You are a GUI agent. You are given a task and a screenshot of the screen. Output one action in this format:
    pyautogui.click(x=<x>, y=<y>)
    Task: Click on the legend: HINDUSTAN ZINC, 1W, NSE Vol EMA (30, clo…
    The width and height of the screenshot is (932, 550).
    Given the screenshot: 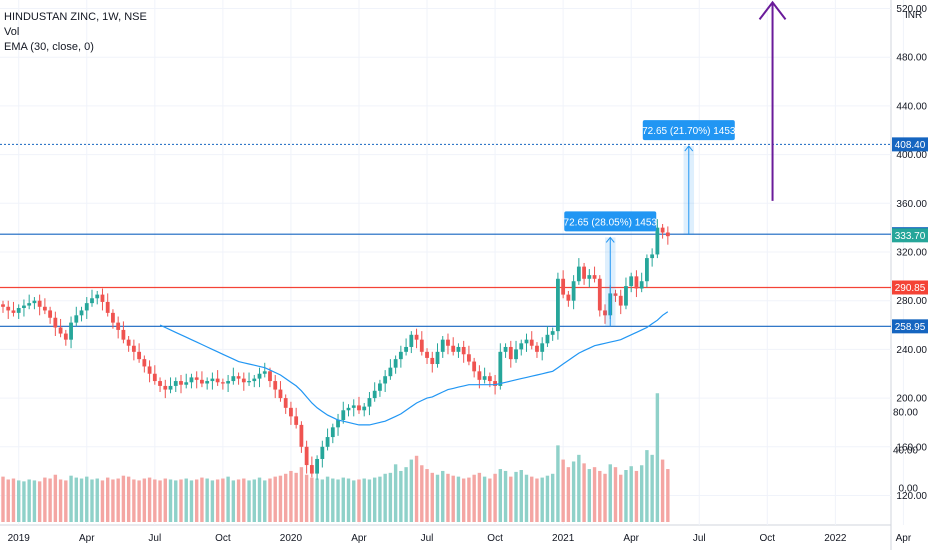 What is the action you would take?
    pyautogui.click(x=75, y=32)
    